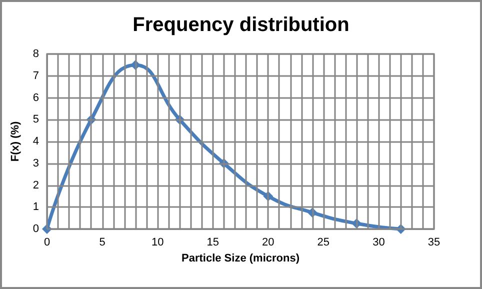 The image size is (482, 289). What do you see at coordinates (323, 242) in the screenshot?
I see `x-tick-label: 25` at bounding box center [323, 242].